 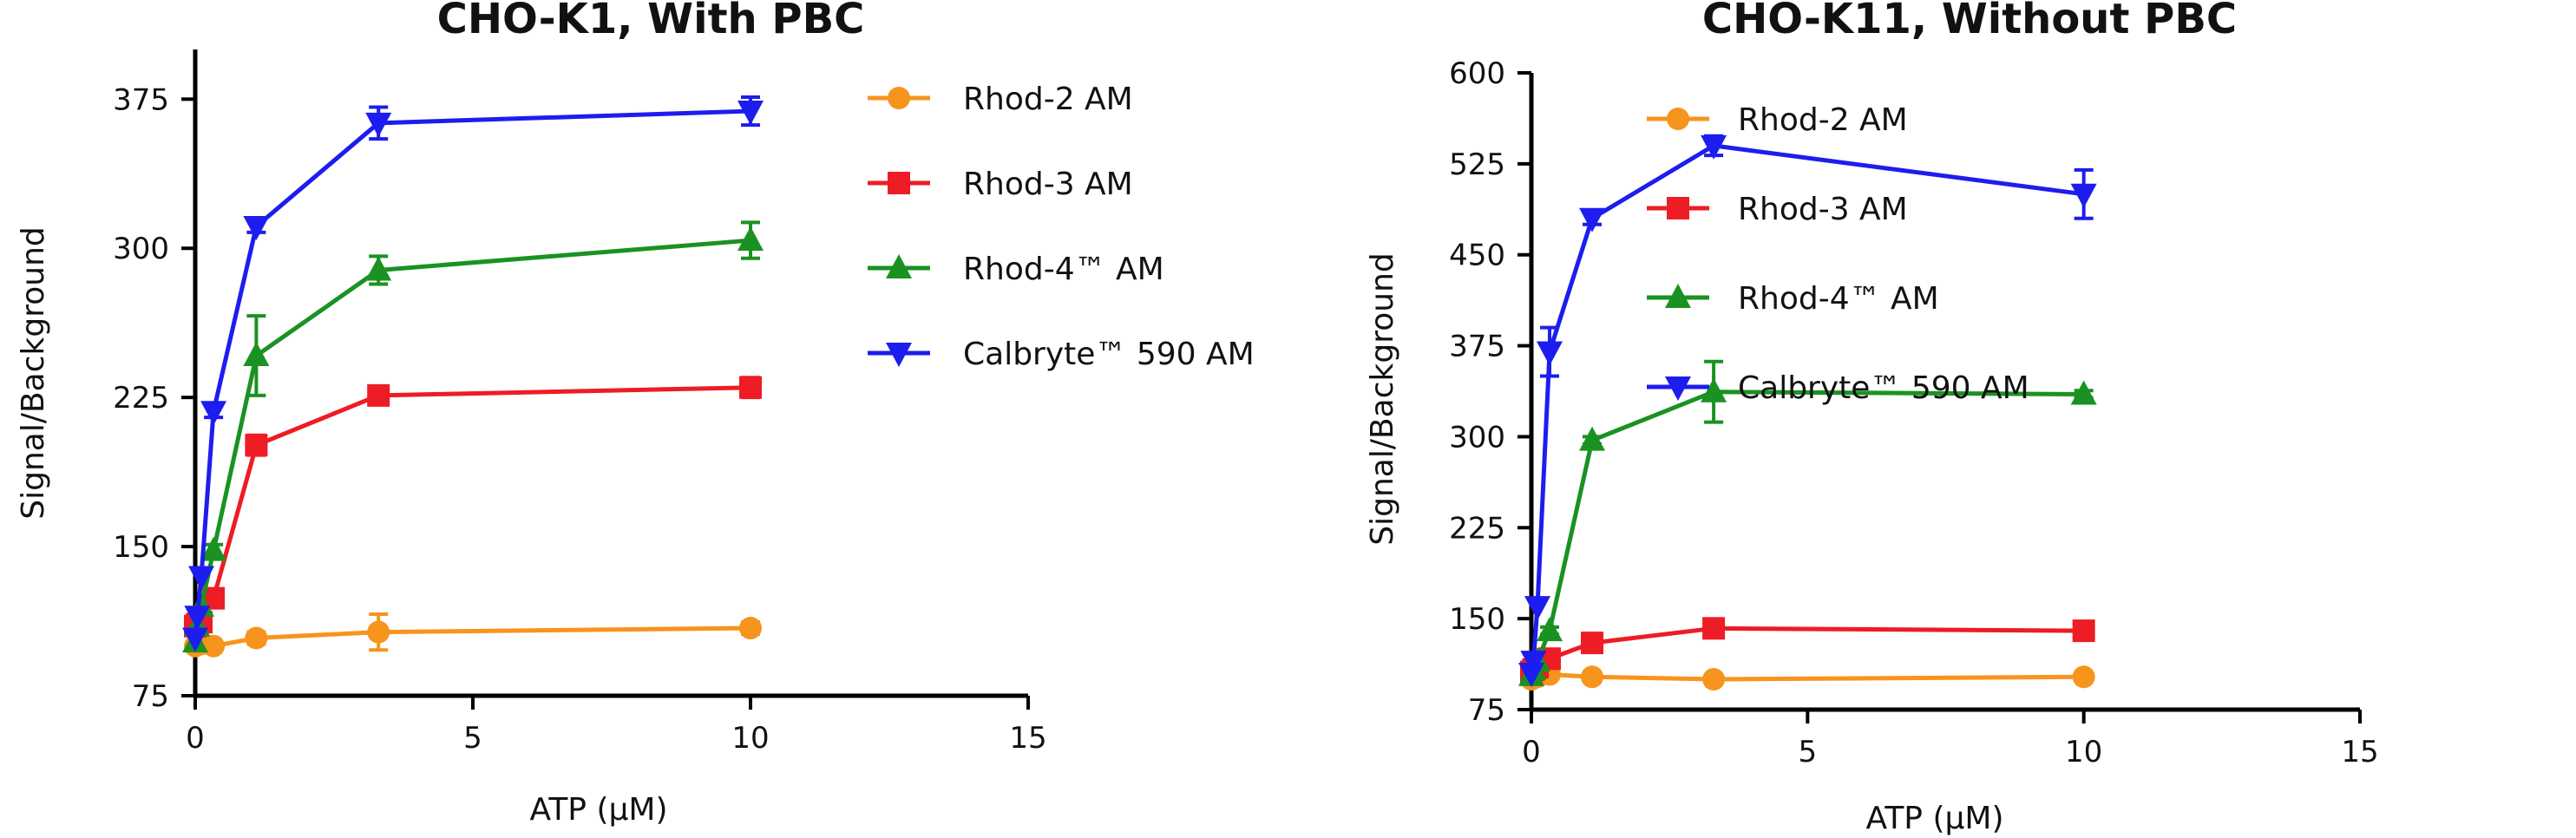 What do you see at coordinates (1969, 21) in the screenshot?
I see `chart-title: CHO-K11, Without PBC` at bounding box center [1969, 21].